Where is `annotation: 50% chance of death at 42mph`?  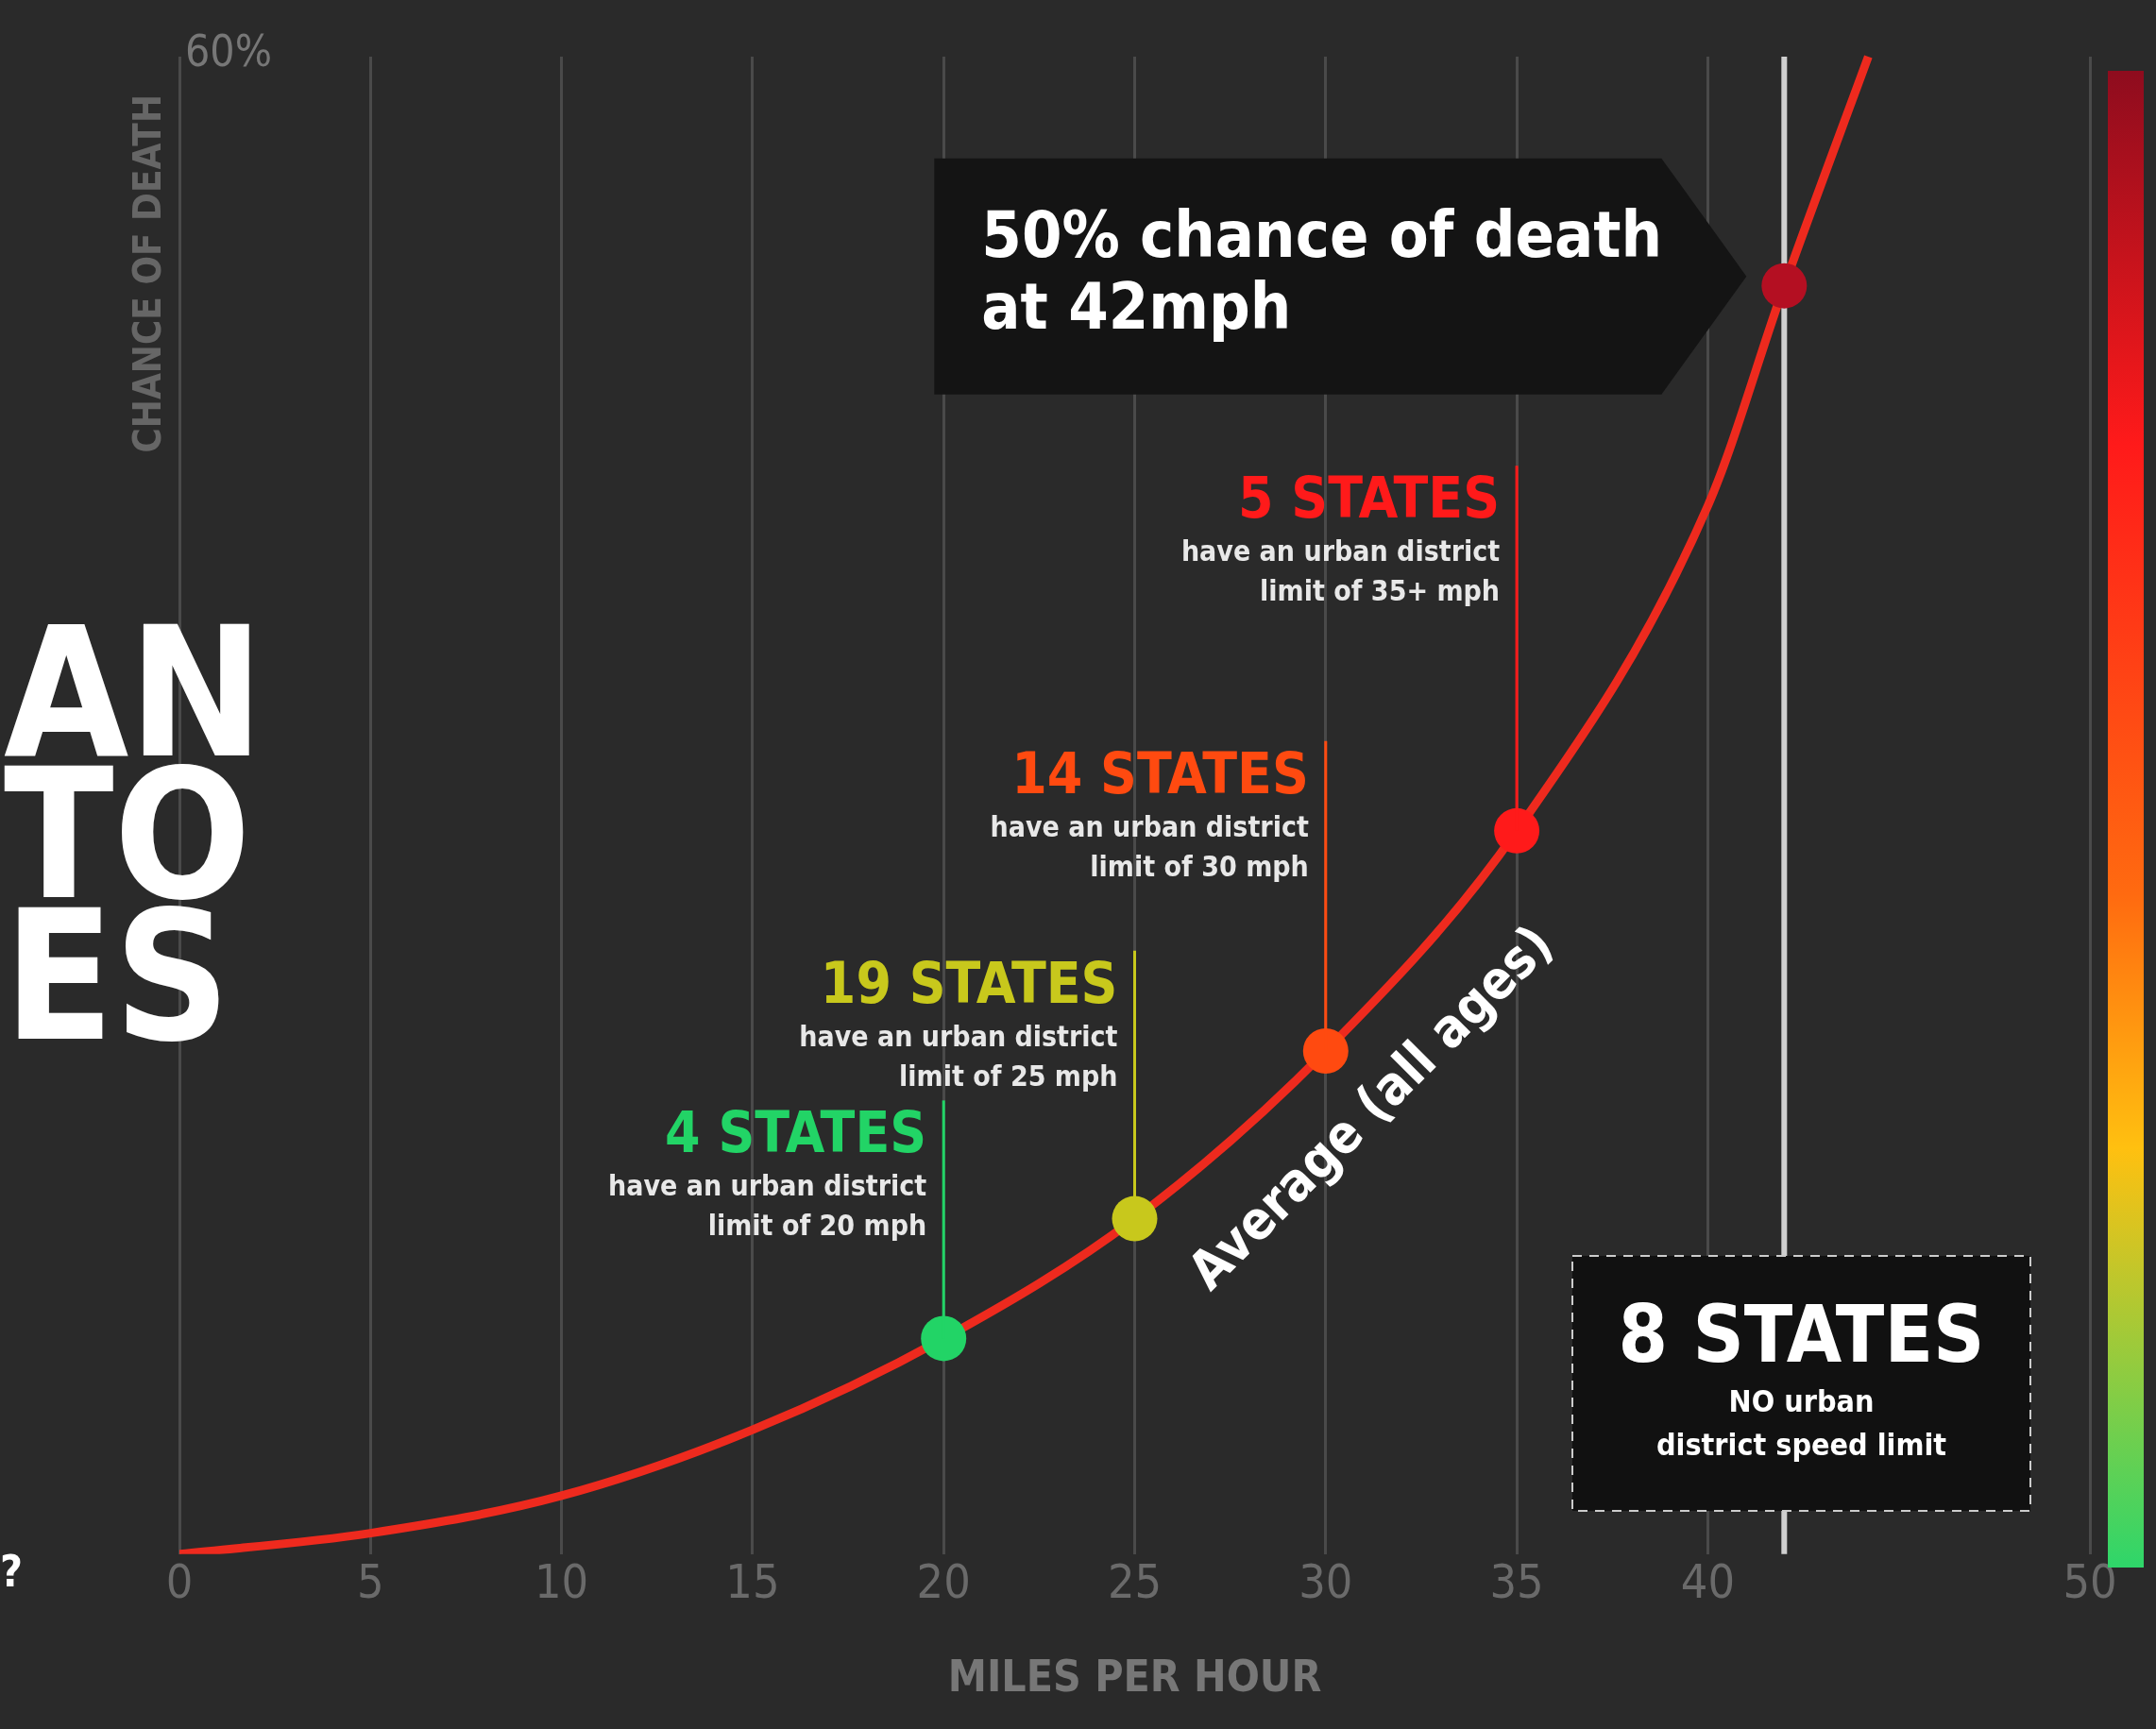
annotation: 50% chance of death at 42mph is located at coordinates (1322, 271).